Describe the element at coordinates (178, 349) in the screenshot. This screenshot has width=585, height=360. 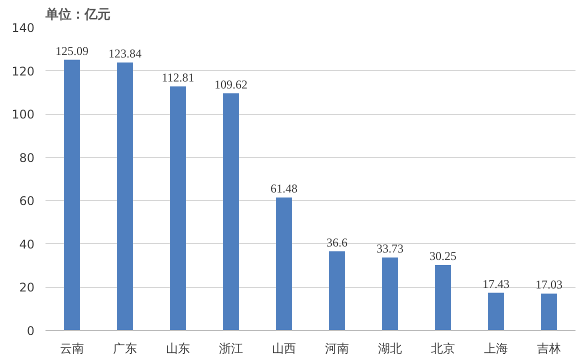
I see `x-tick-label: 山东` at that location.